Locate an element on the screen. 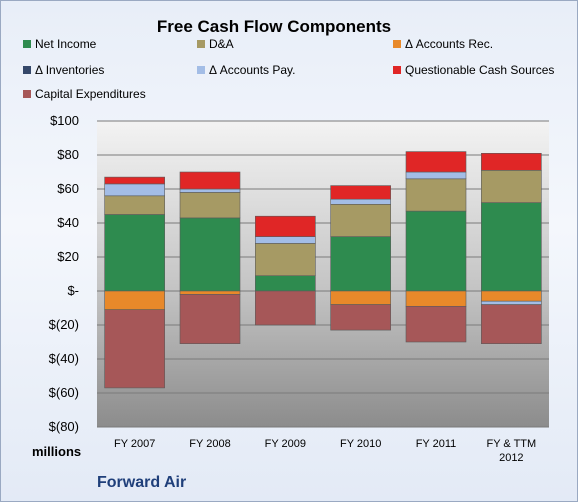  company-name: Forward Air is located at coordinates (141, 482).